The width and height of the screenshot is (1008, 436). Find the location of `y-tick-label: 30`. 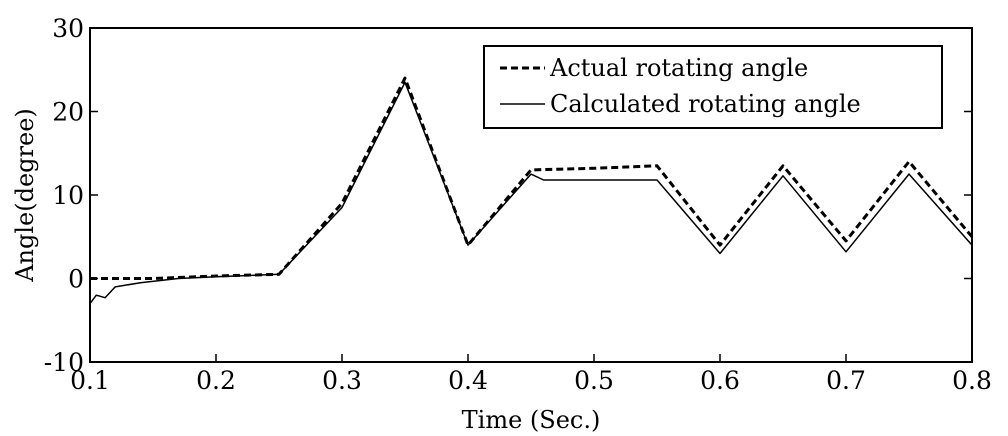

y-tick-label: 30 is located at coordinates (68, 28).